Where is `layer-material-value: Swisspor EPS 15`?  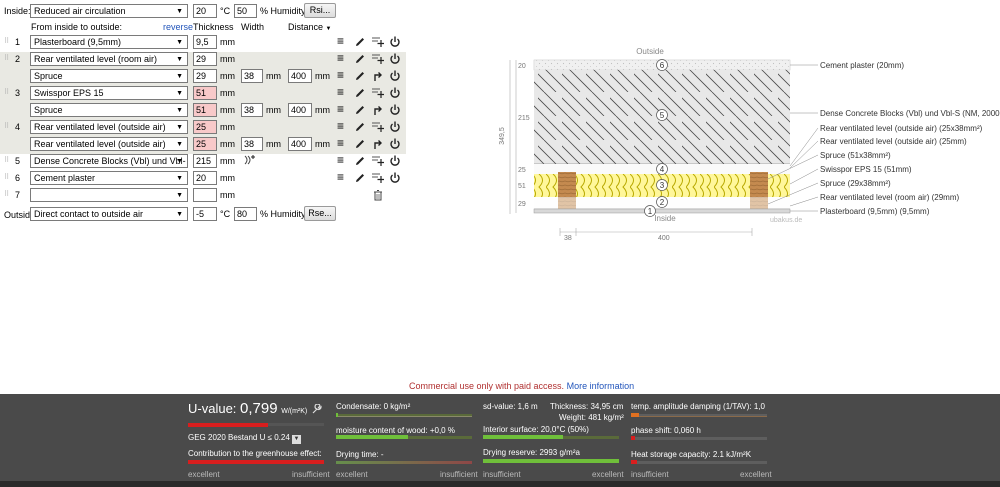 layer-material-value: Swisspor EPS 15 is located at coordinates (69, 93).